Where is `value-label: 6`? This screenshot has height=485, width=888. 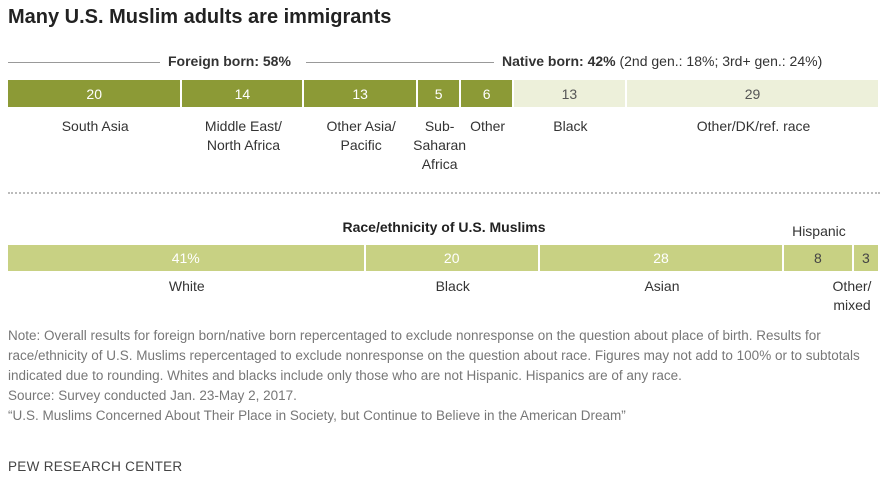 value-label: 6 is located at coordinates (486, 93).